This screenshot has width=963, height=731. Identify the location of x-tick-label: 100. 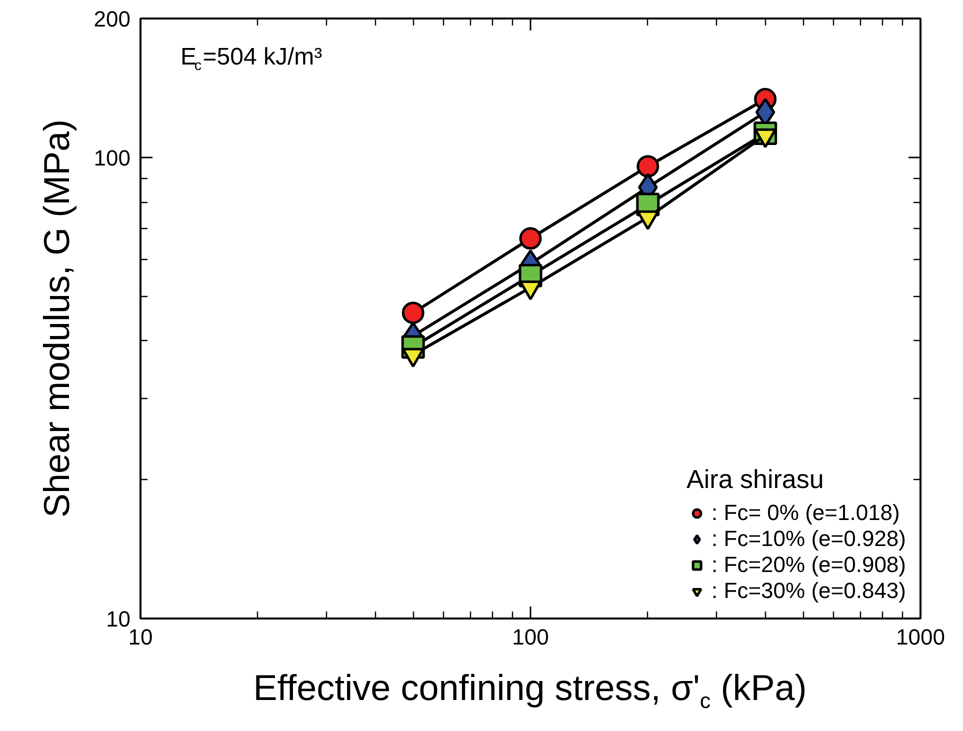
(530, 637).